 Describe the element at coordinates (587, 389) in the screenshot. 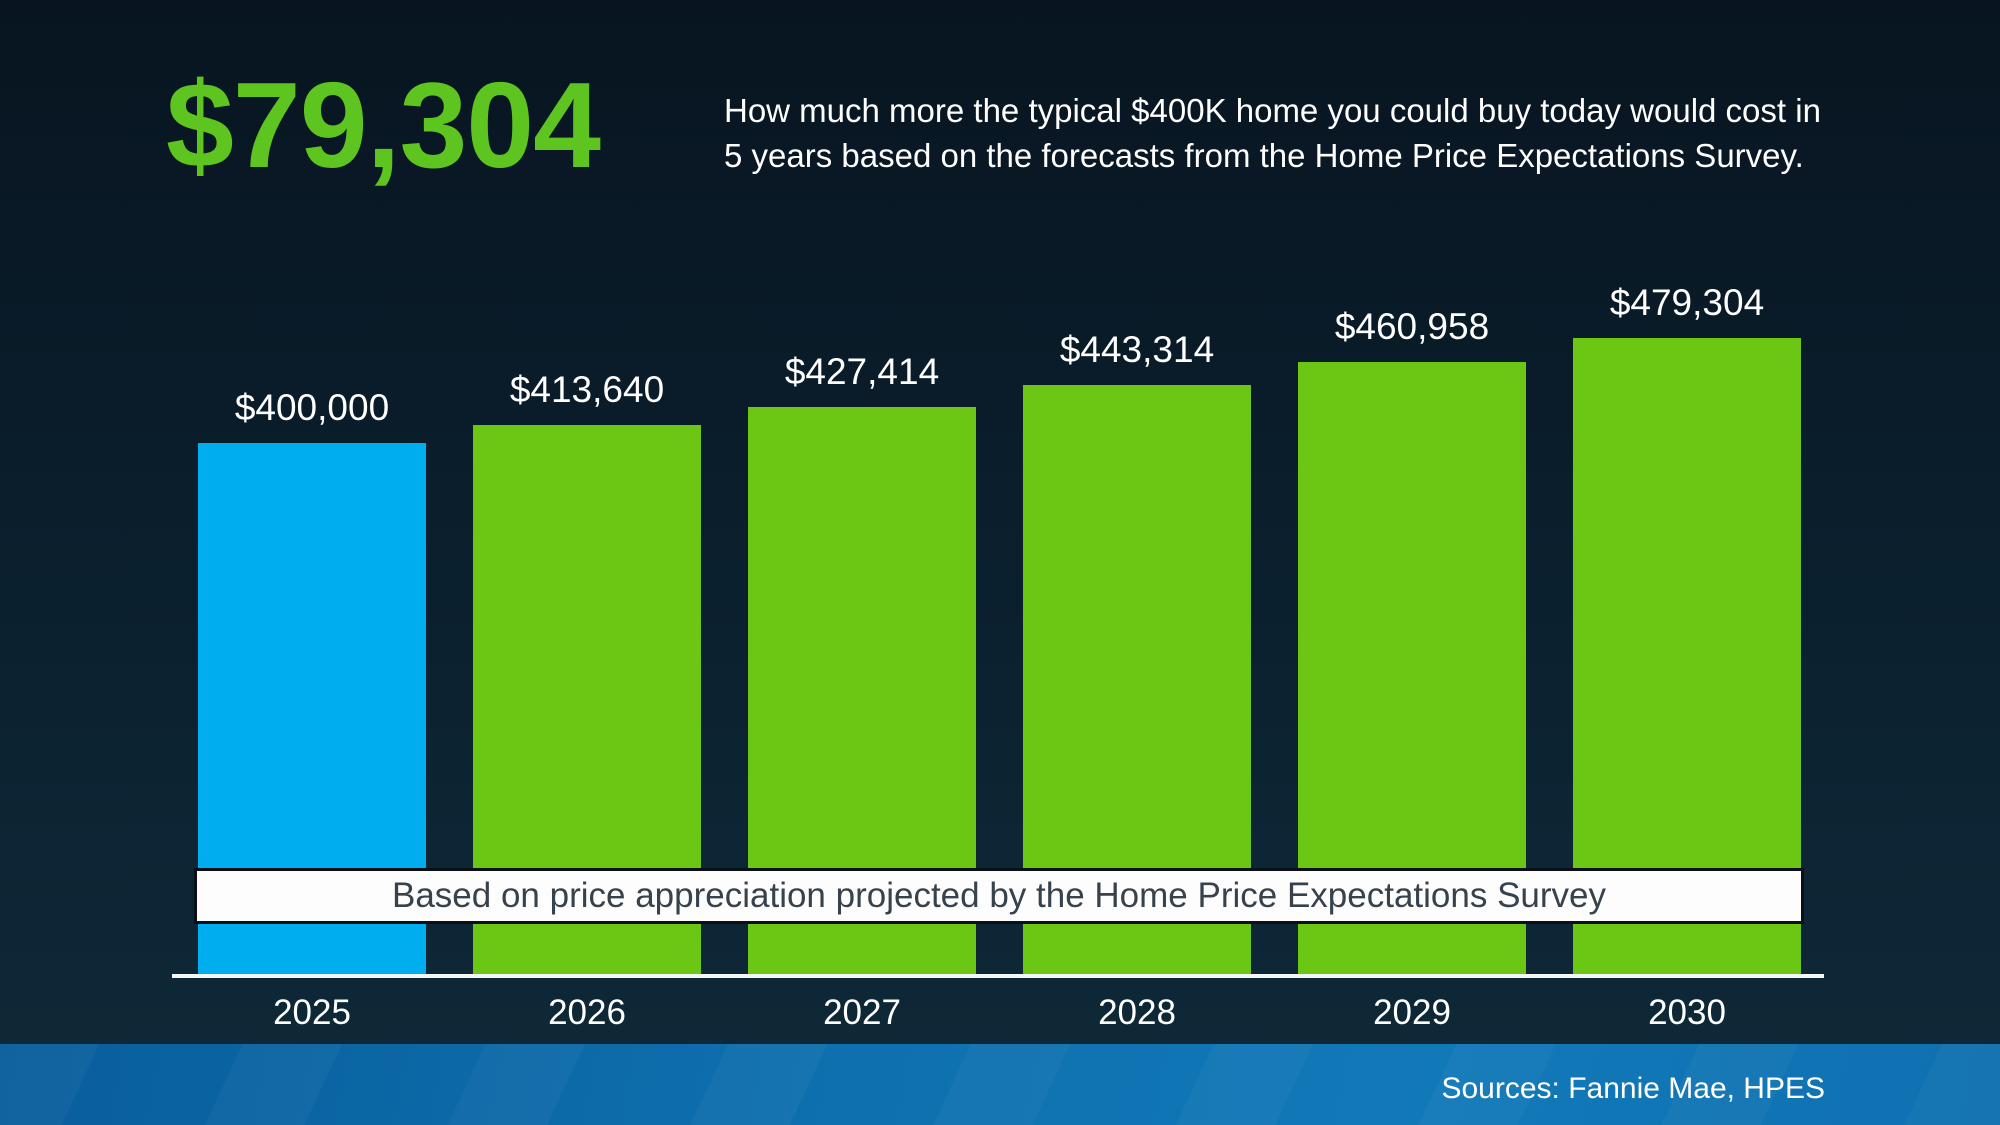

I see `bar-value-label-2026: $413,640` at that location.